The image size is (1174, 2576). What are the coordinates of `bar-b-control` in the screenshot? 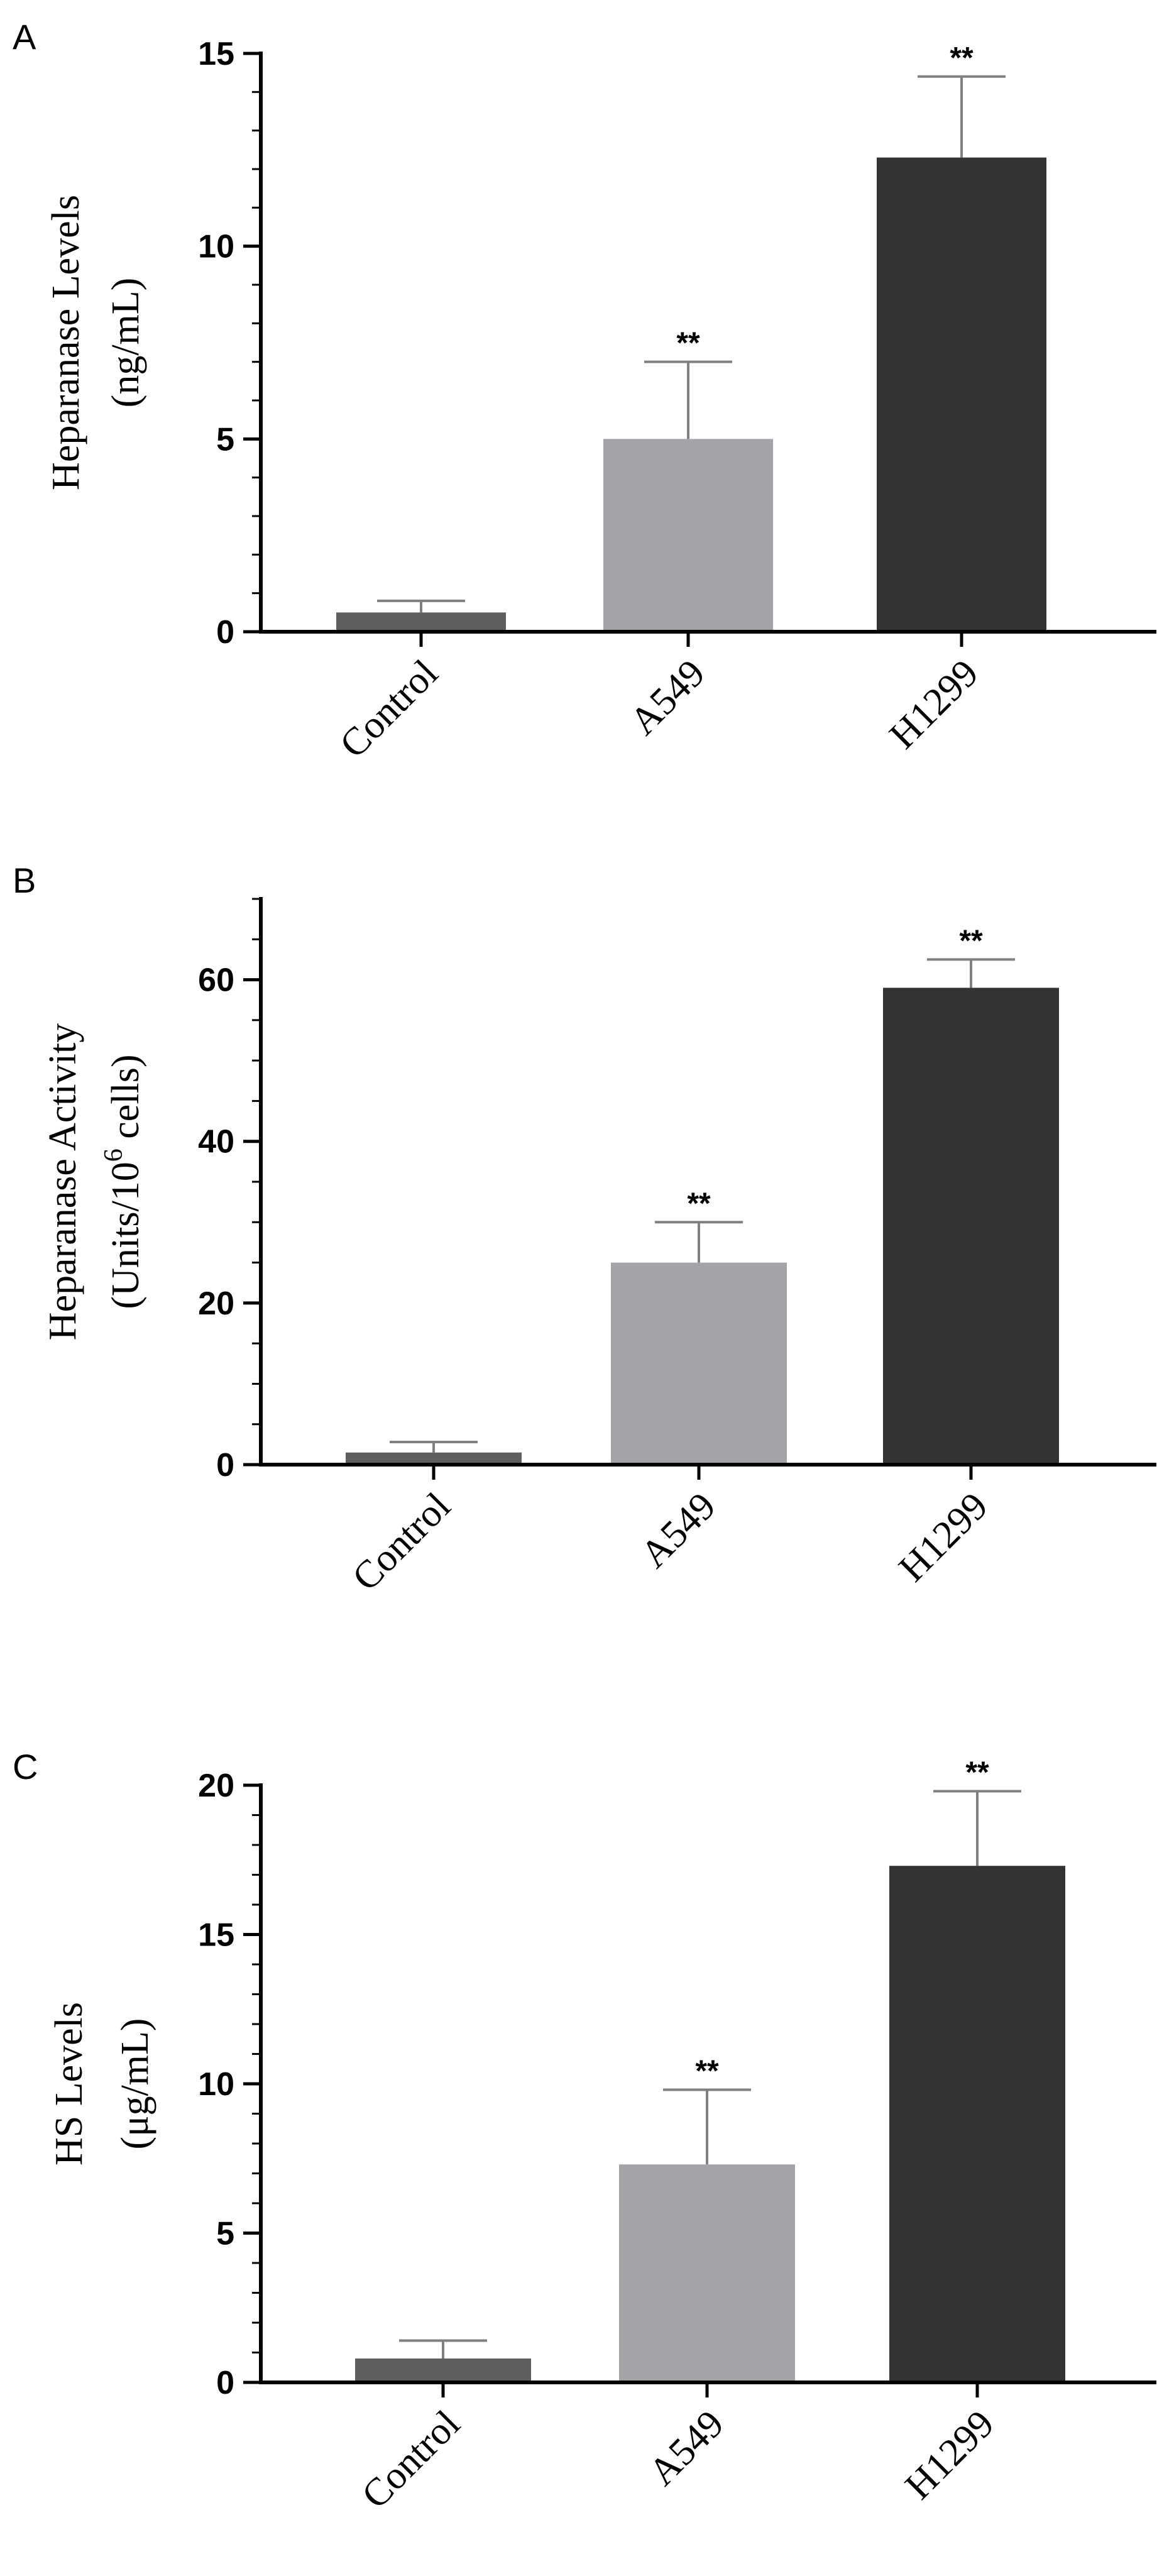 It's located at (434, 1458).